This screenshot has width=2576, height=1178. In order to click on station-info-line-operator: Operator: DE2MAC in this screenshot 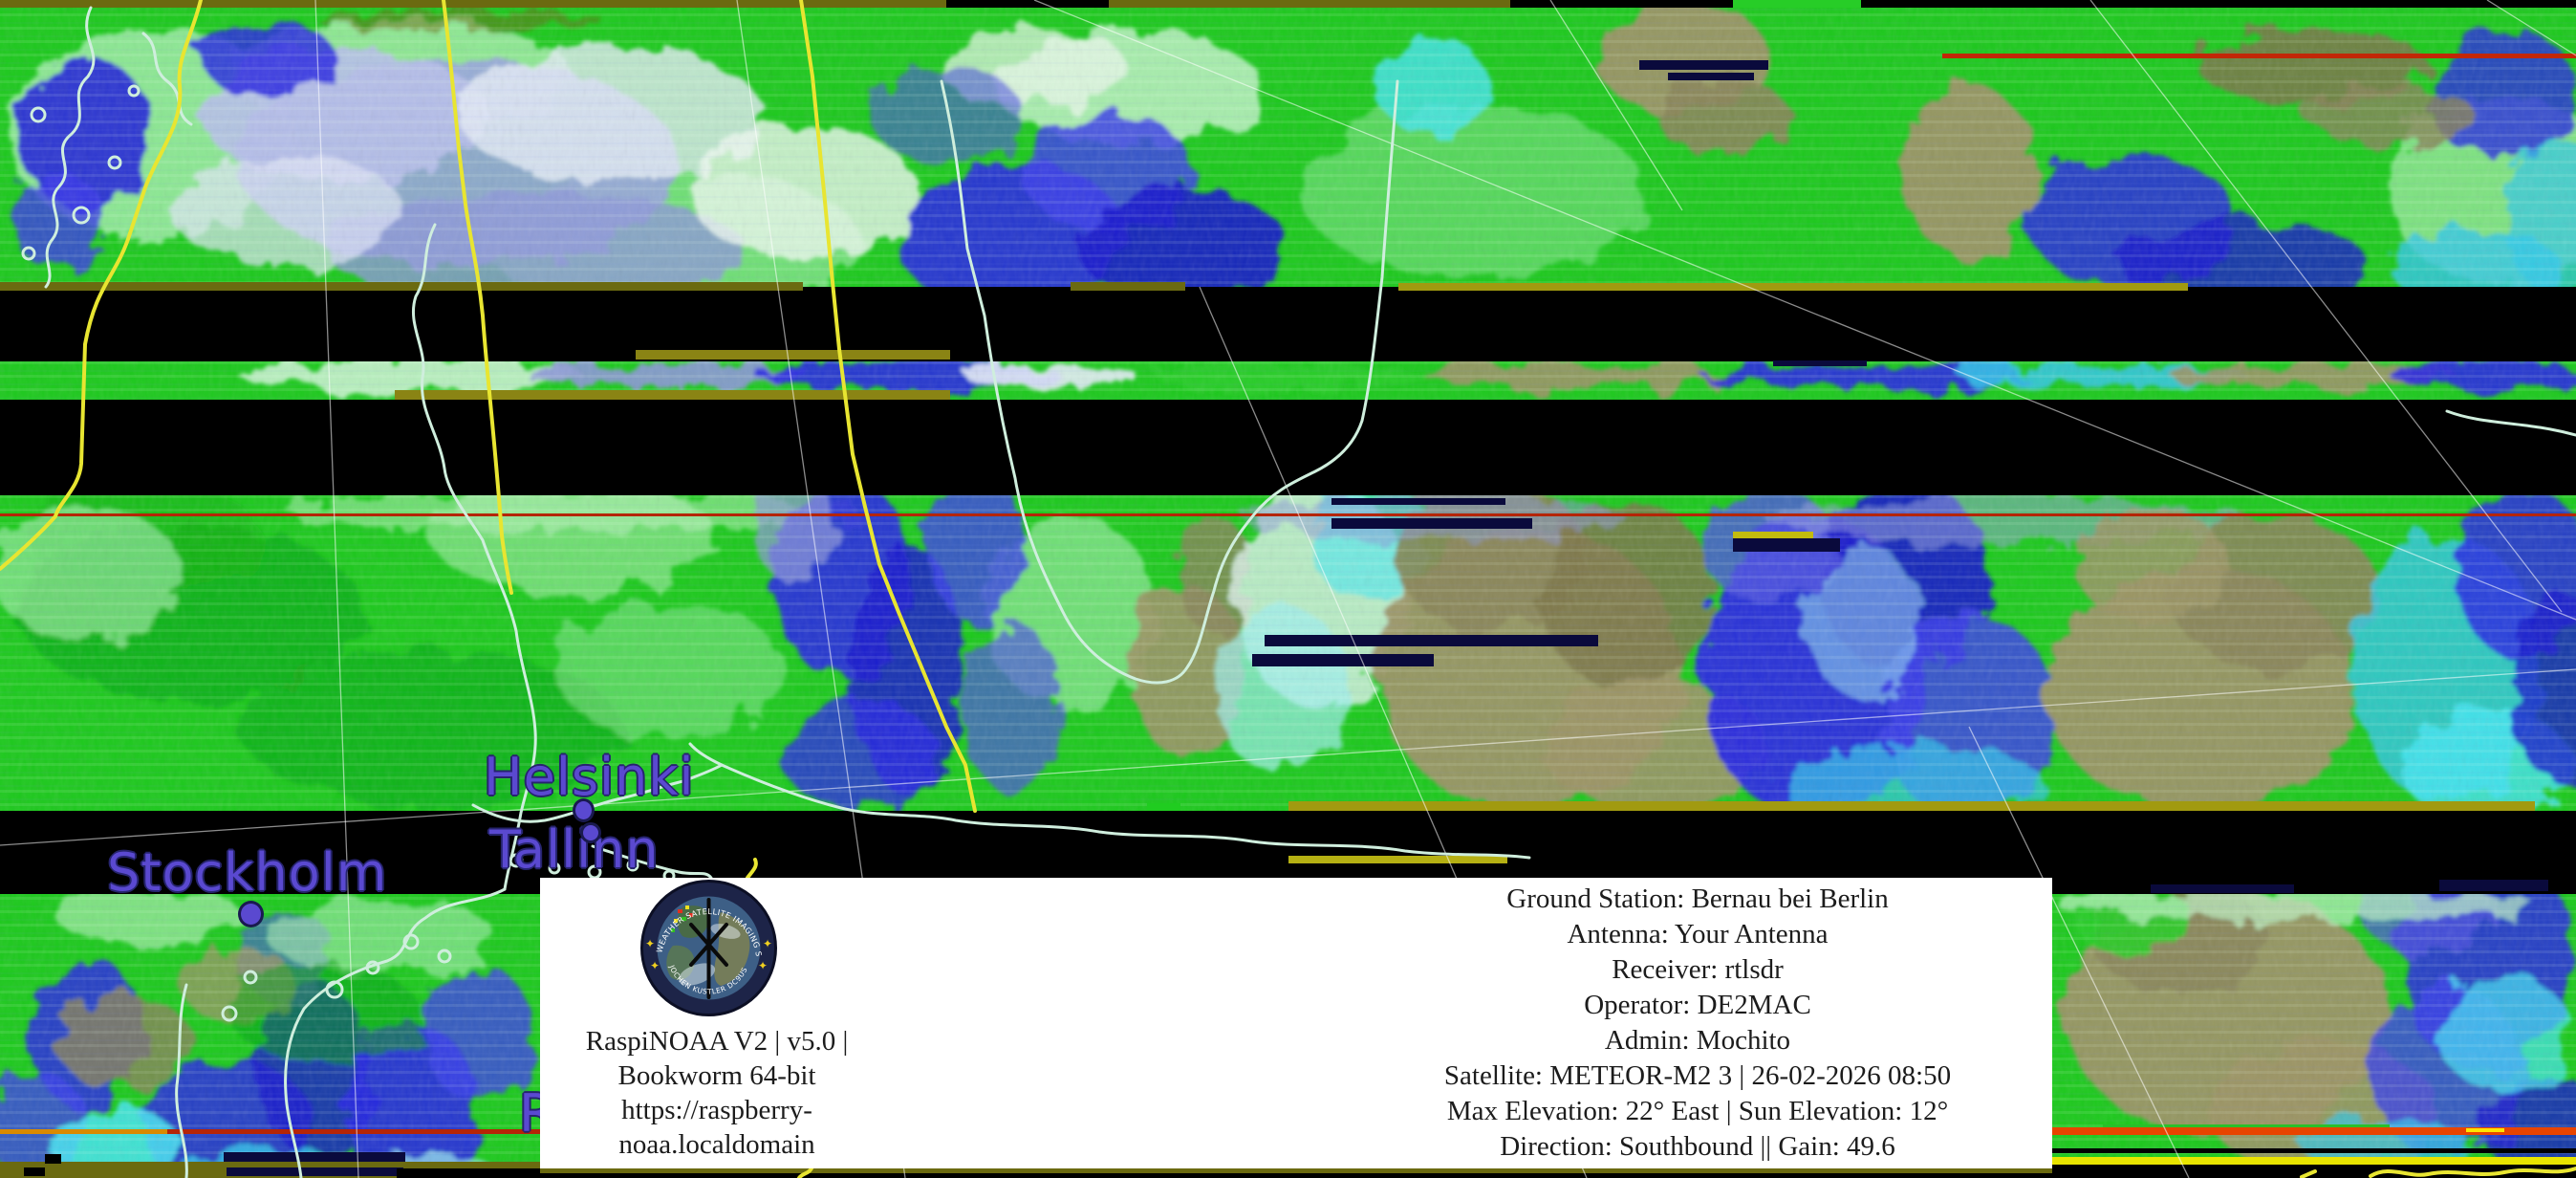, I will do `click(1697, 1005)`.